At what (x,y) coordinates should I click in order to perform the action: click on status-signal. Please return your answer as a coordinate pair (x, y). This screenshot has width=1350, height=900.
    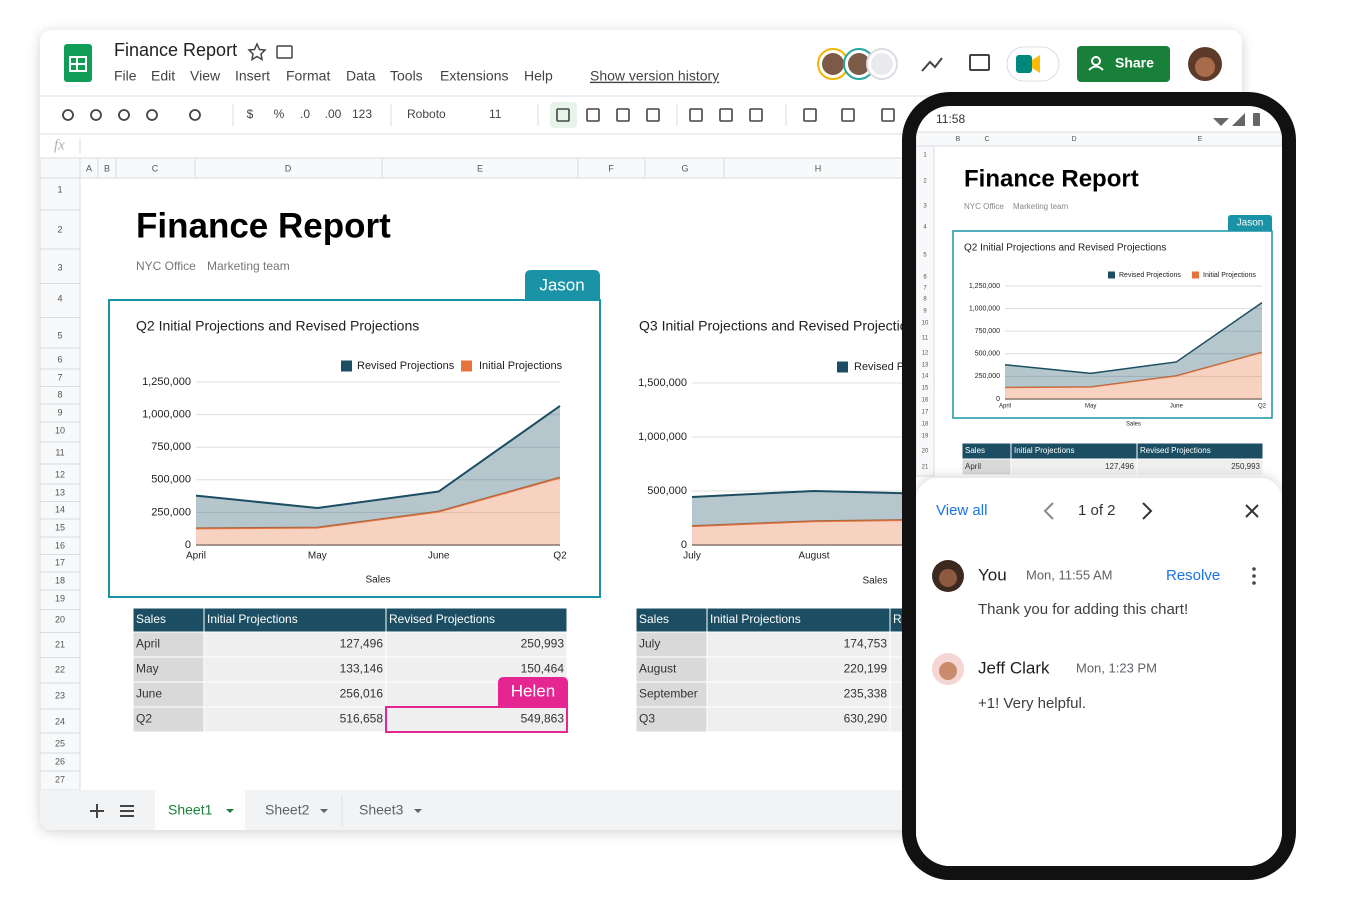
    Looking at the image, I should click on (1238, 119).